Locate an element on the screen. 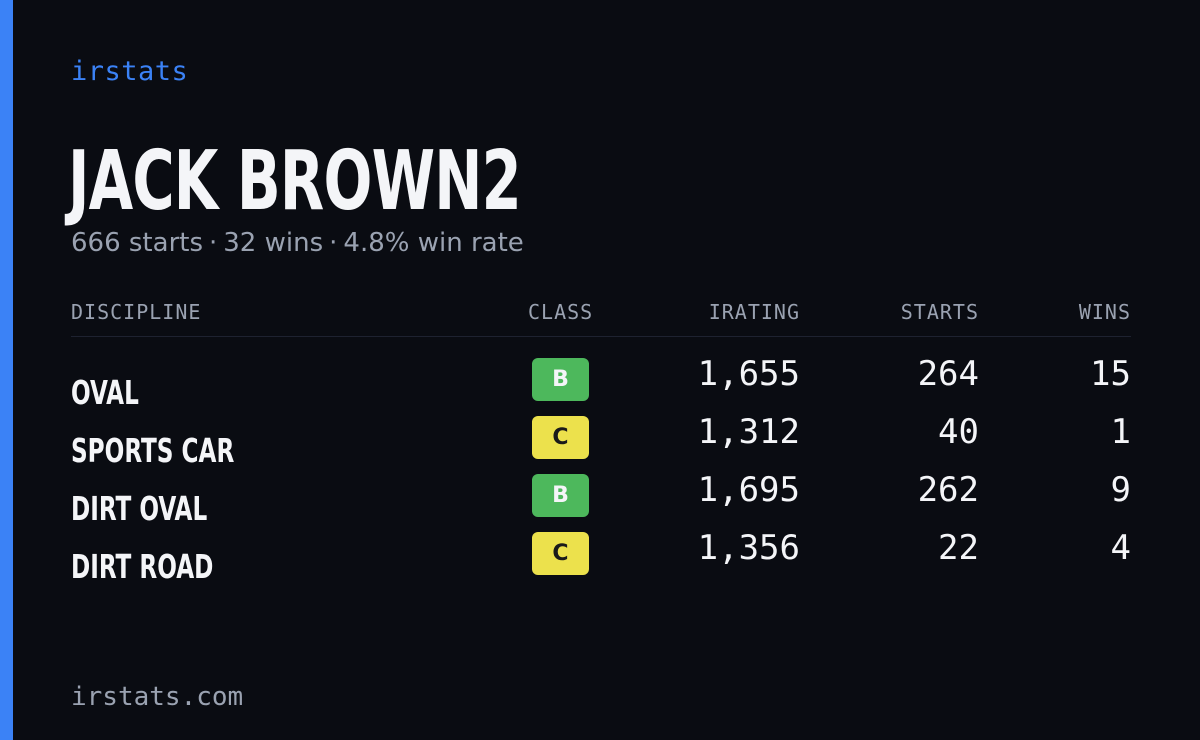 This screenshot has width=1200, height=740. summary-win-rate: 4.8% win rate is located at coordinates (433, 243).